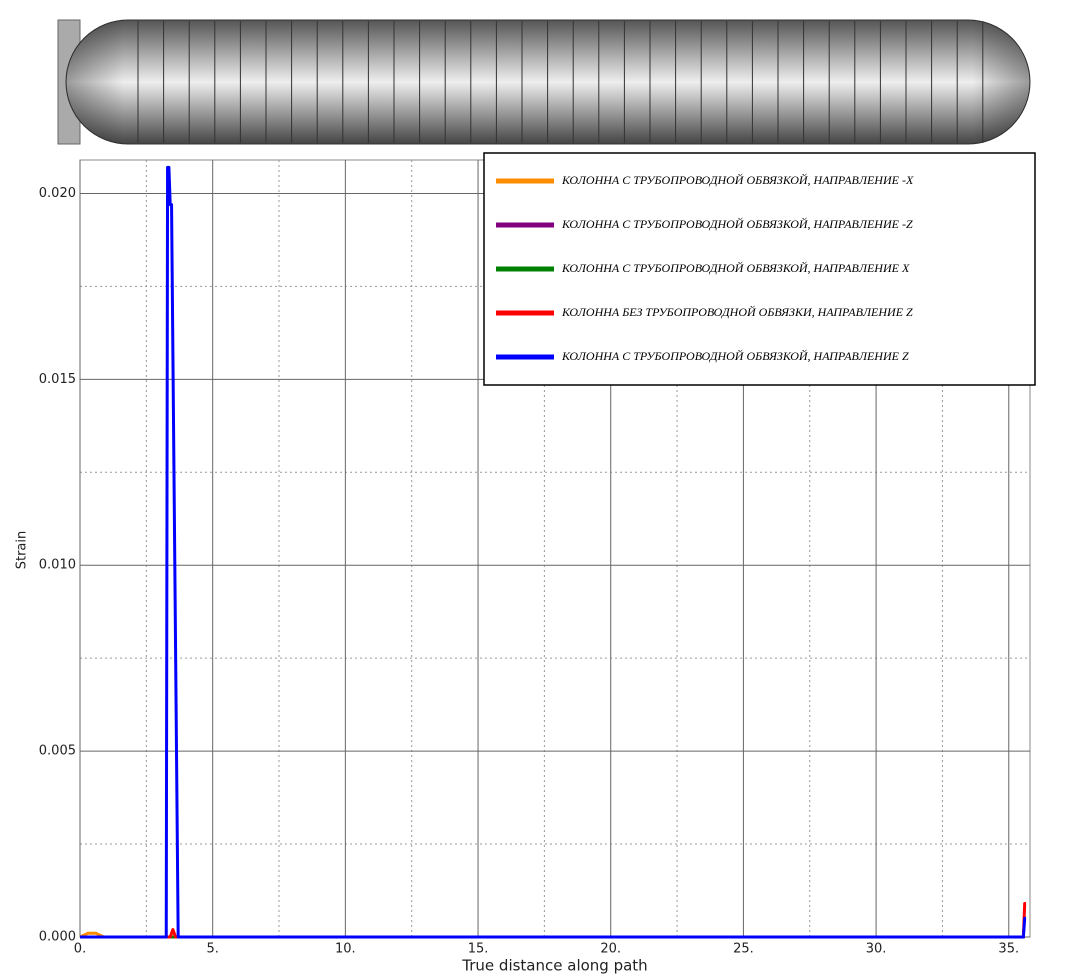  What do you see at coordinates (57, 751) in the screenshot?
I see `y-tick-label: 0.005` at bounding box center [57, 751].